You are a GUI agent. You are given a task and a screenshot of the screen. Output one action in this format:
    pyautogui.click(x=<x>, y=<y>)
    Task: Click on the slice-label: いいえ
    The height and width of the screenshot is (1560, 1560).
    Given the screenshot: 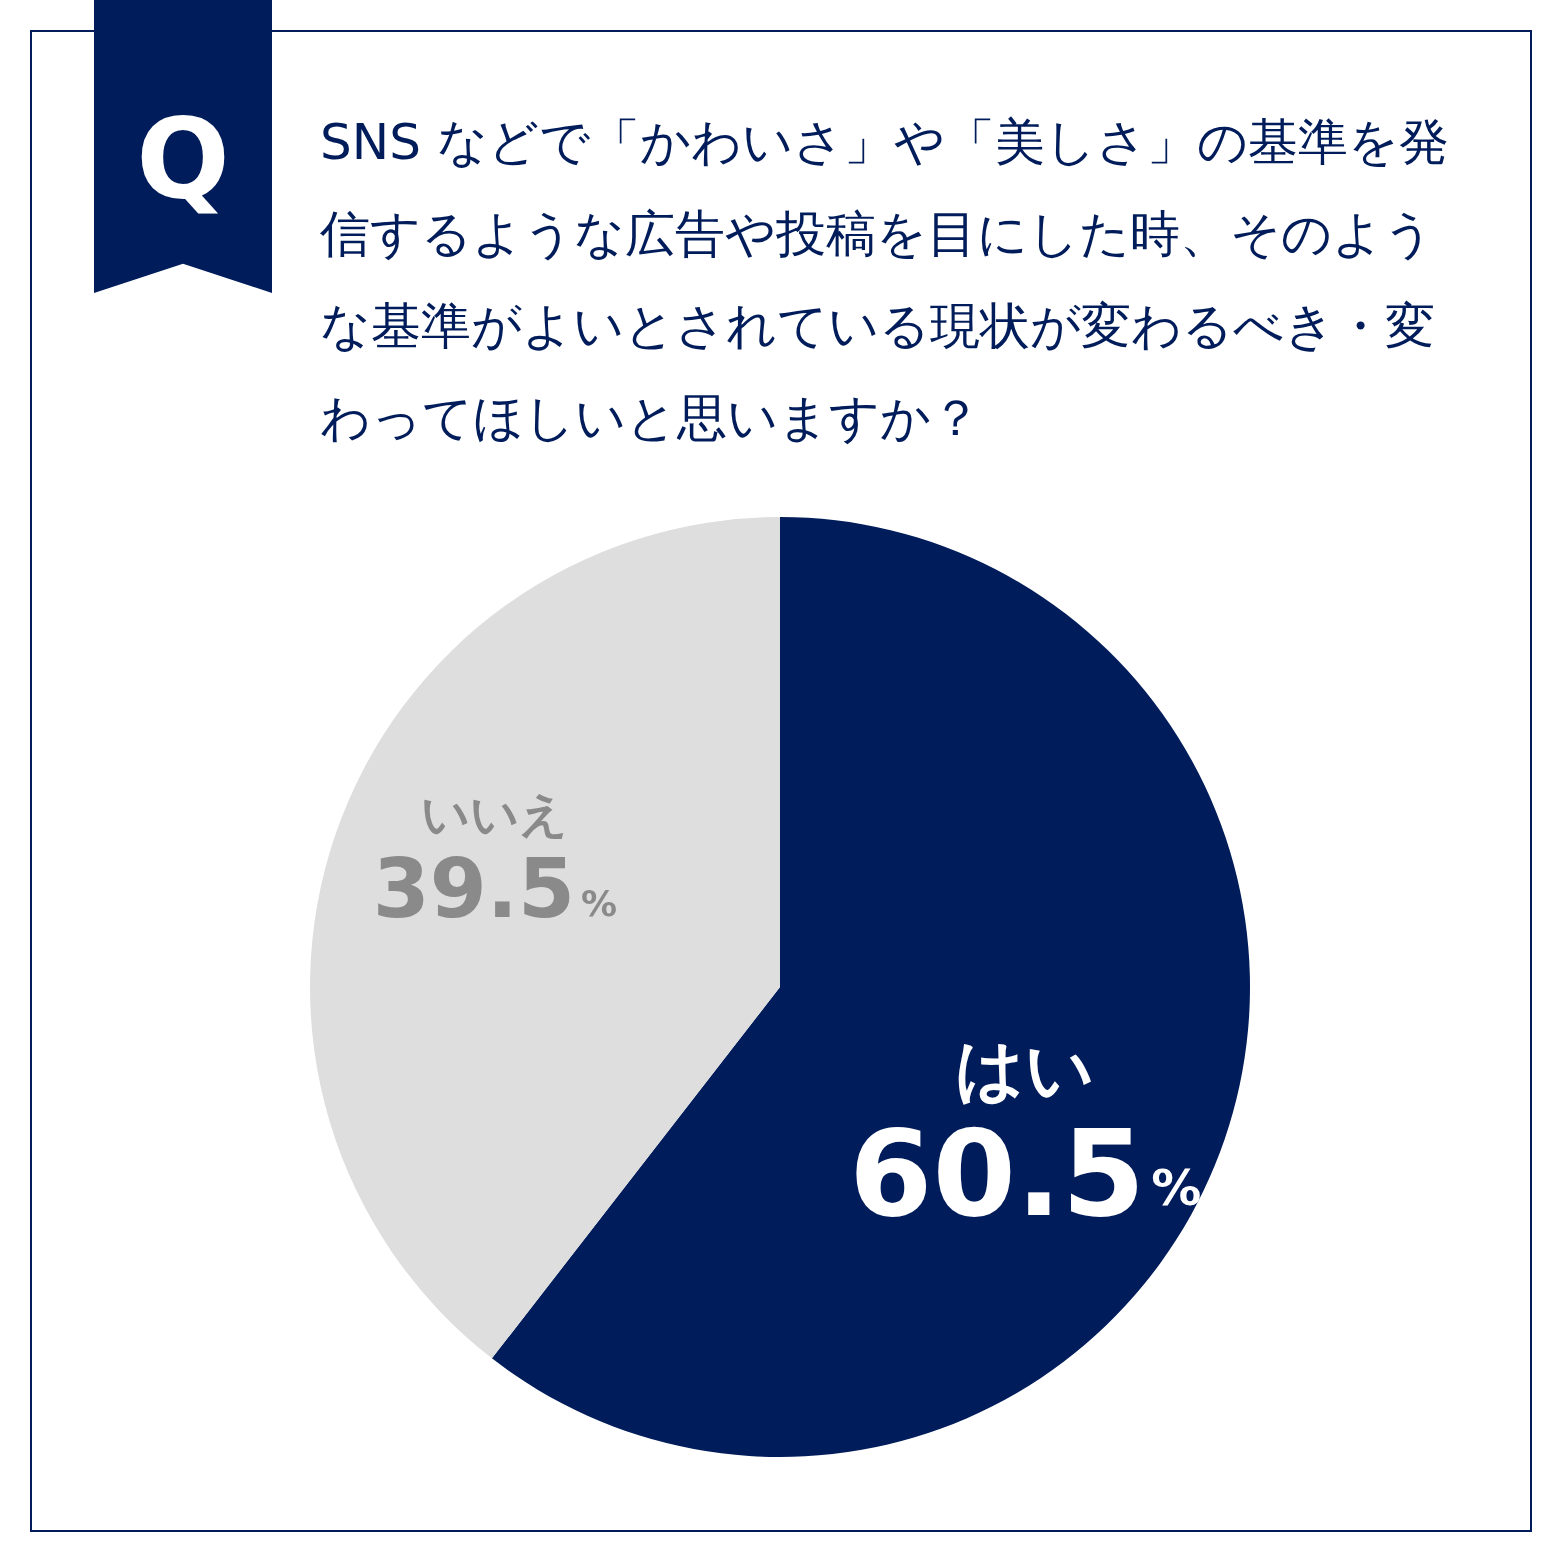 What is the action you would take?
    pyautogui.click(x=495, y=813)
    